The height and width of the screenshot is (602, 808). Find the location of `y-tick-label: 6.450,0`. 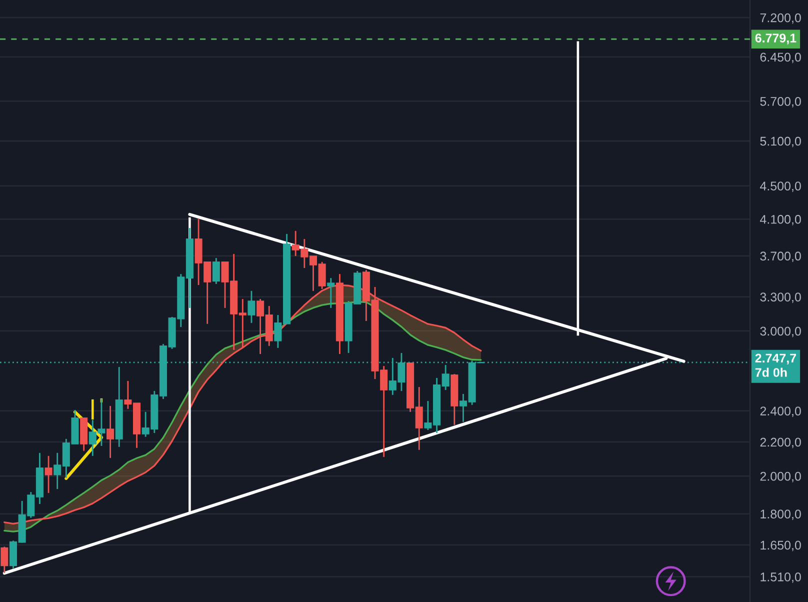

y-tick-label: 6.450,0 is located at coordinates (780, 58).